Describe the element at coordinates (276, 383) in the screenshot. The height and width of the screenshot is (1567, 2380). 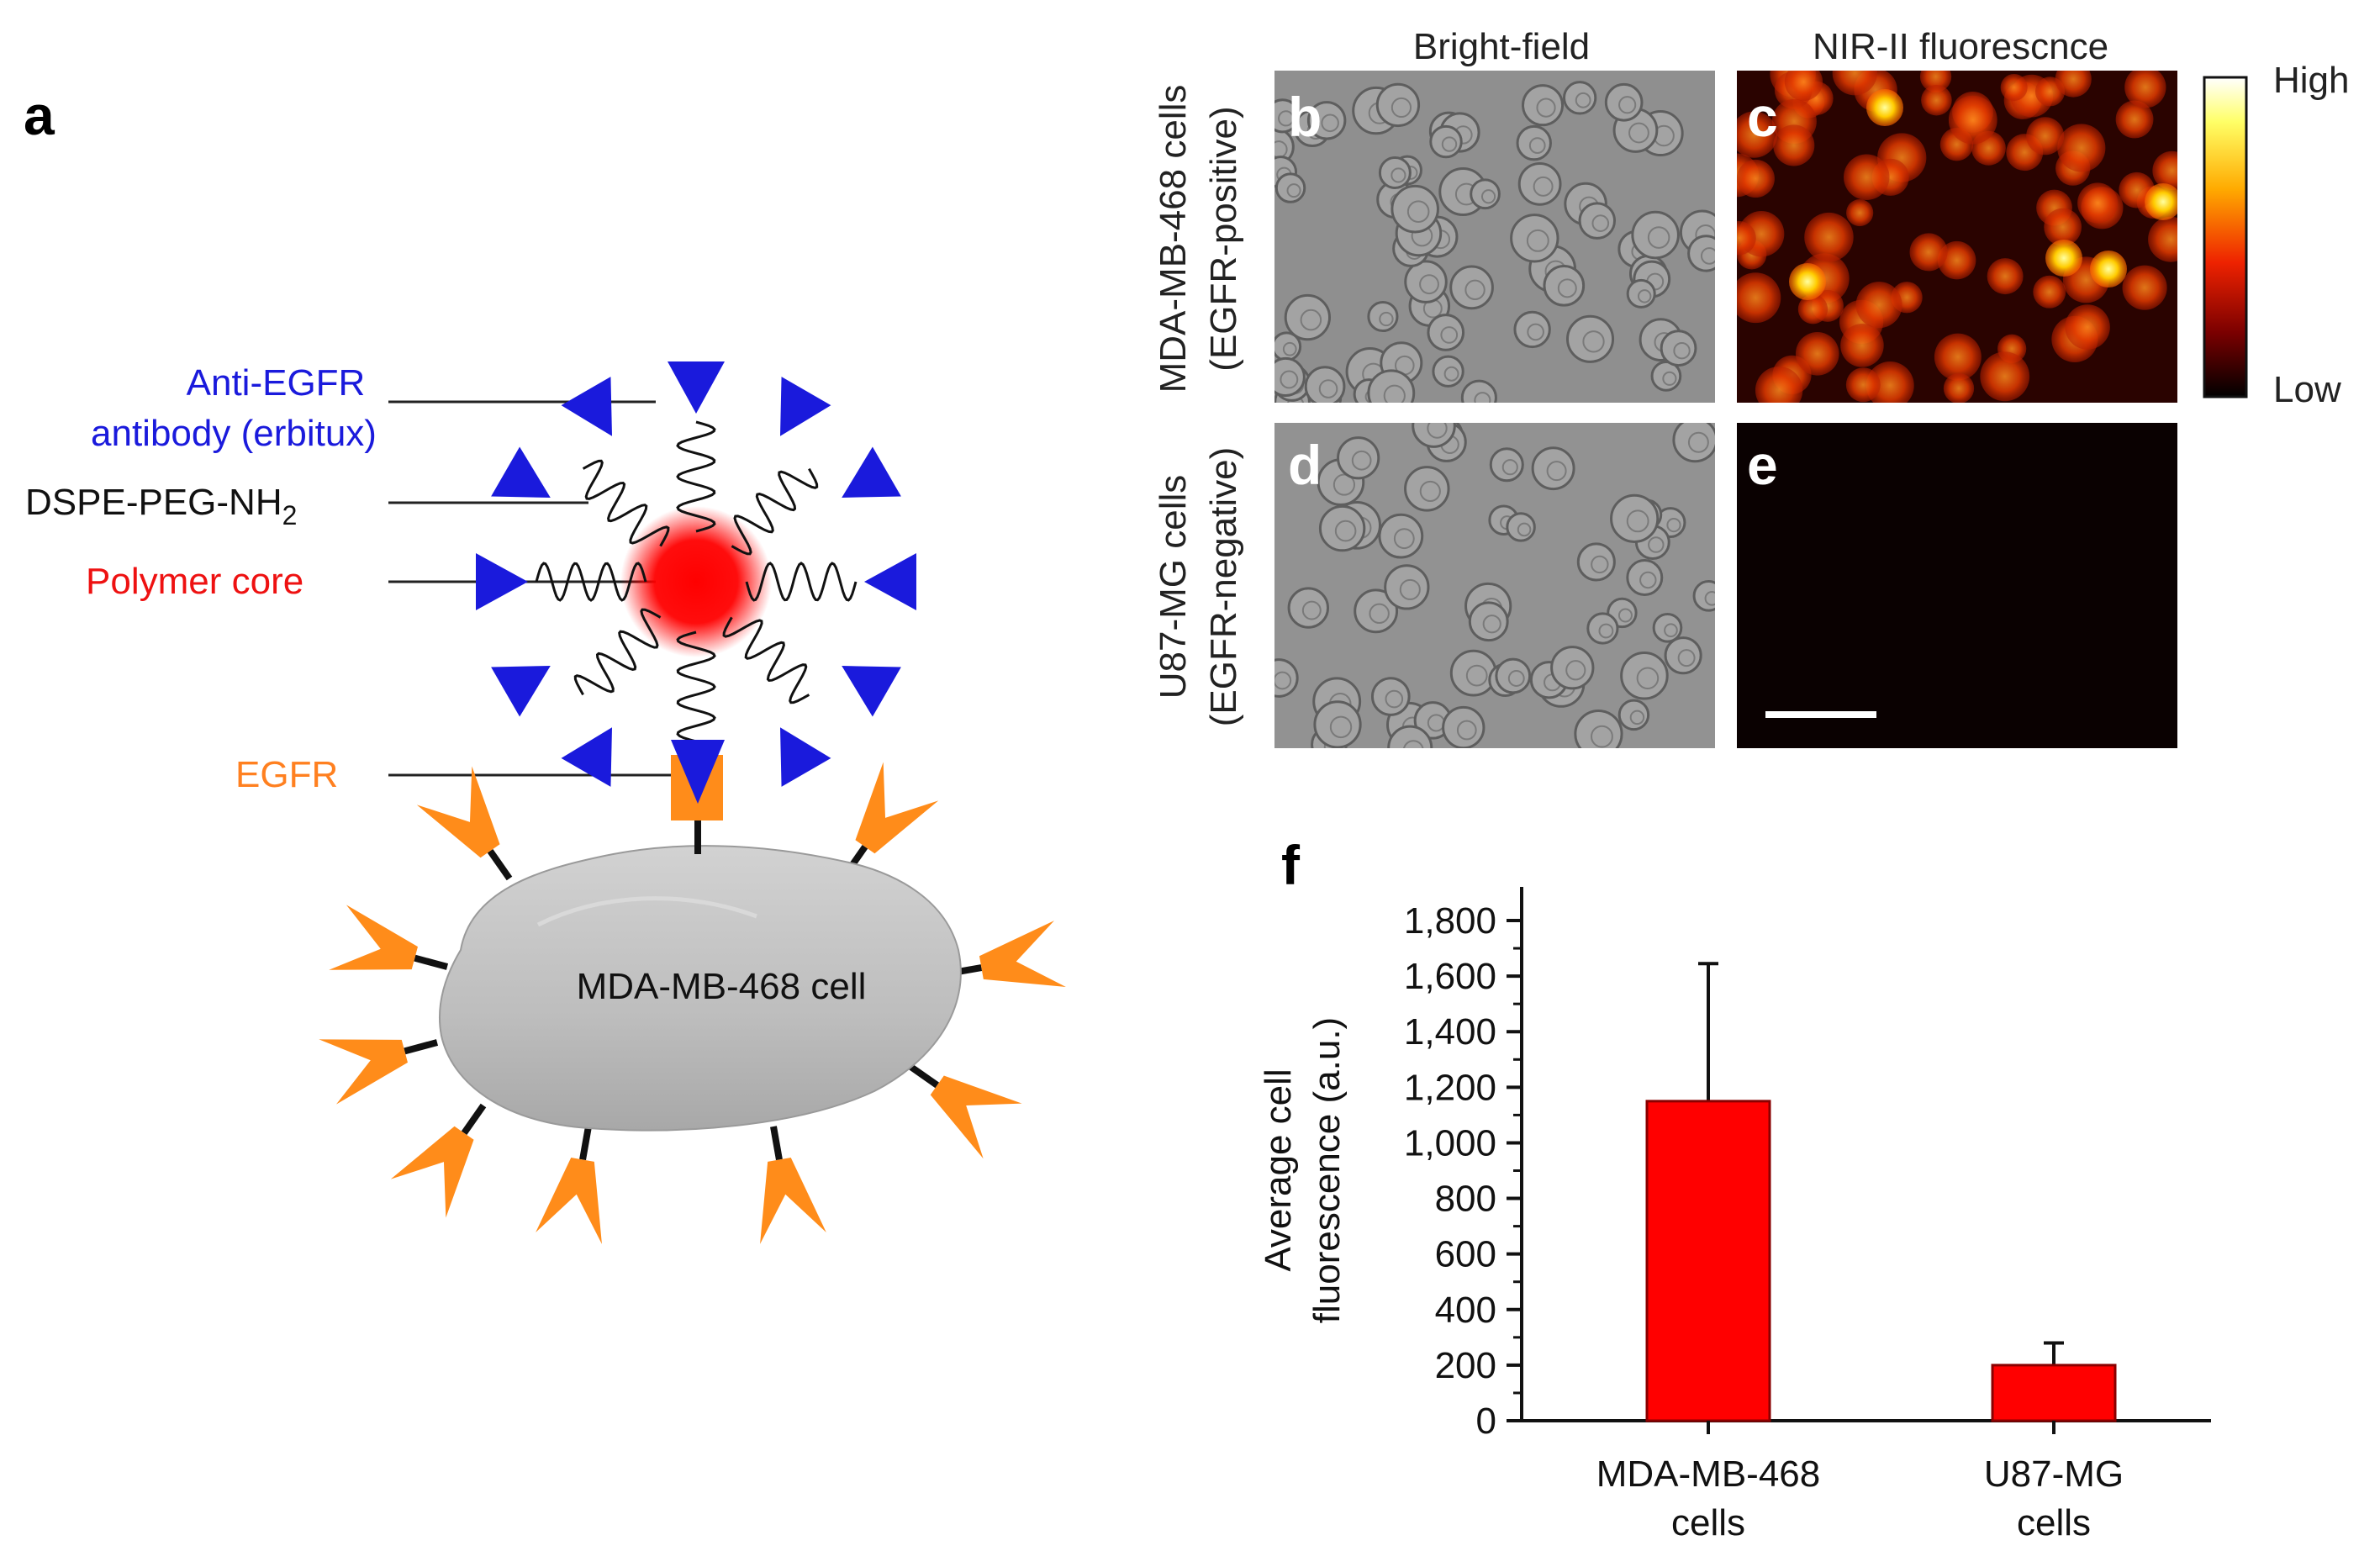
I see `antibody-label-line1: Anti-EGFR` at that location.